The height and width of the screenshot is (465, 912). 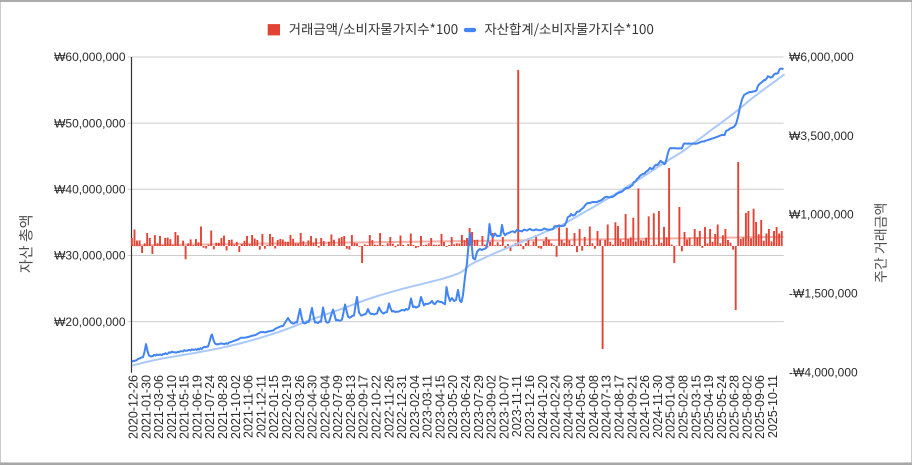 I want to click on svg-text: 2025-08-02, so click(x=747, y=407).